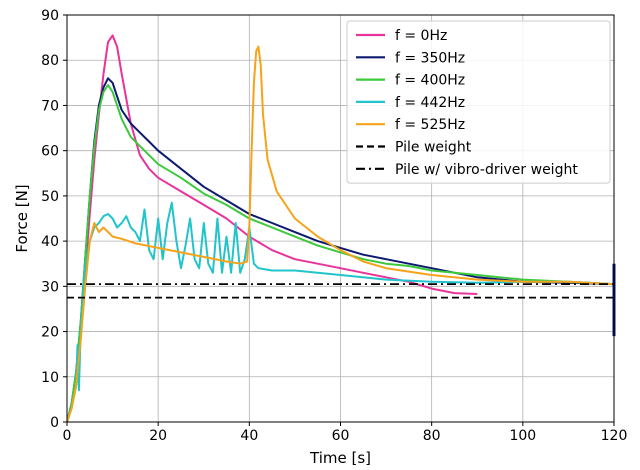  Describe the element at coordinates (50, 287) in the screenshot. I see `y-tick-label: 30` at that location.